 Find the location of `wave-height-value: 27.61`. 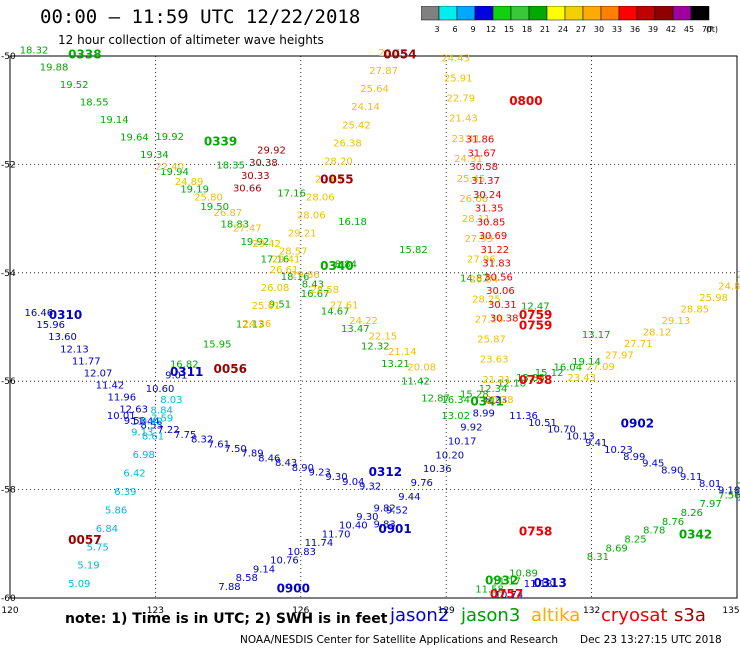

wave-height-value: 27.61 is located at coordinates (344, 306).